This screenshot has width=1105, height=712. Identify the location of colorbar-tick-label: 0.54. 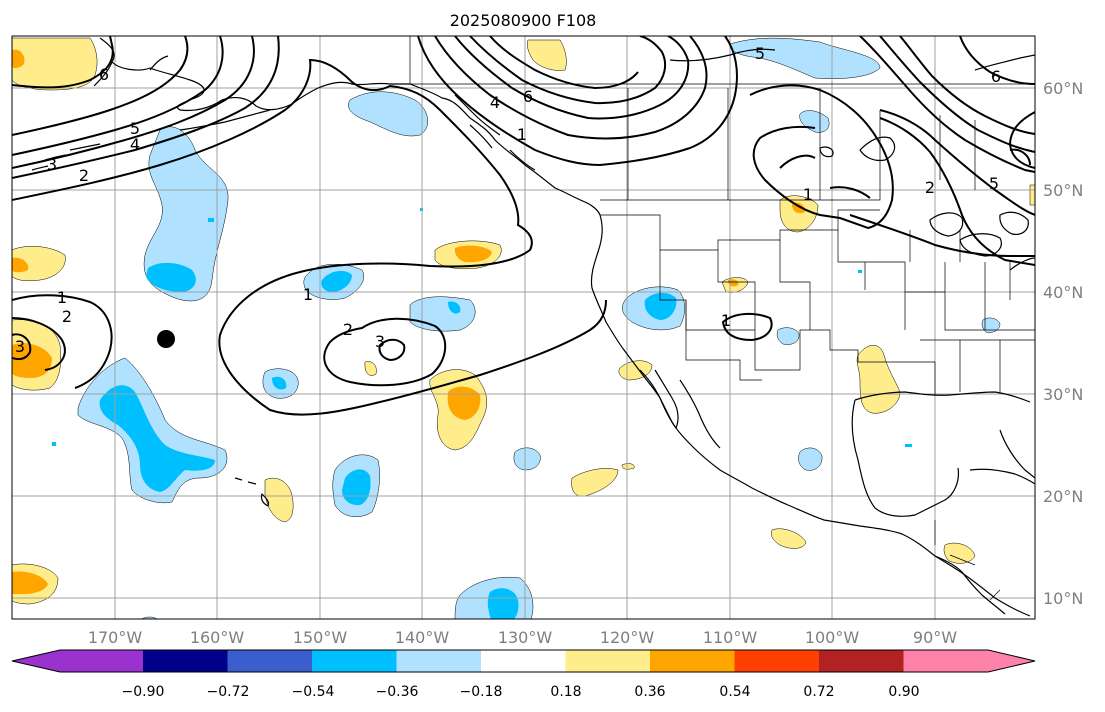
(734, 692).